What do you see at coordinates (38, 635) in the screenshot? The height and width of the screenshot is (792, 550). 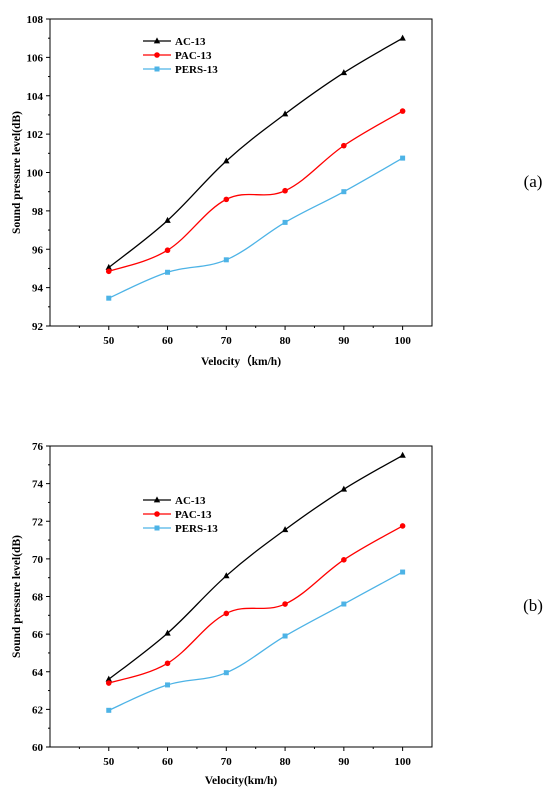 I see `y-tick-label: 66` at bounding box center [38, 635].